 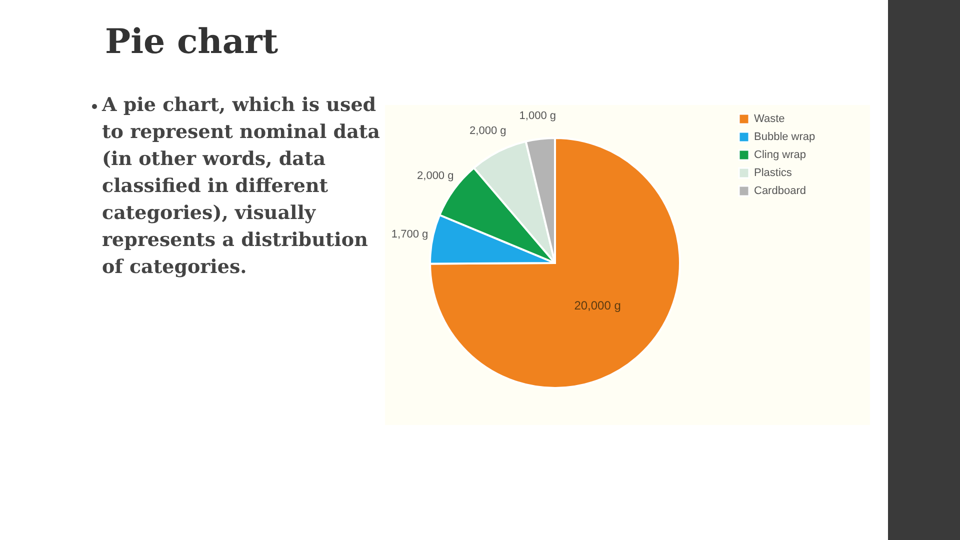 What do you see at coordinates (240, 186) in the screenshot?
I see `text: A pie chart, which is used to represent nominal data (in other words, data classified in different categories), visually represents a distribution of categories.` at bounding box center [240, 186].